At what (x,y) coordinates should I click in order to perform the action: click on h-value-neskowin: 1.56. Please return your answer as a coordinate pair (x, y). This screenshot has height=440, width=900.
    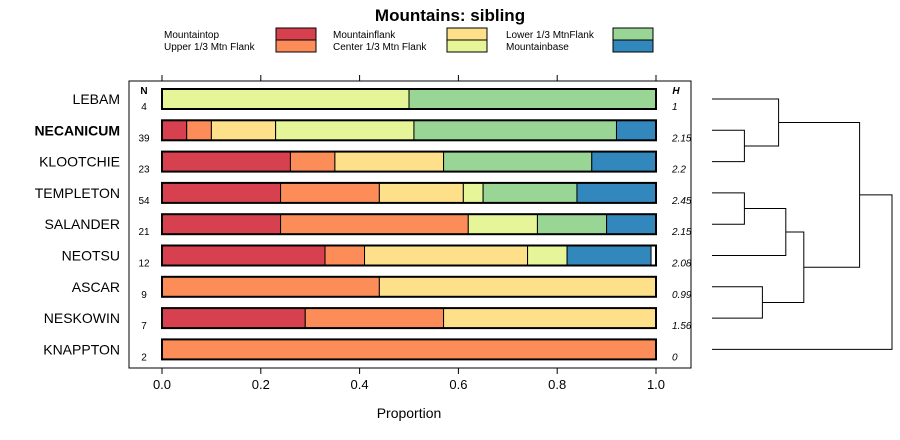
    Looking at the image, I should click on (682, 326).